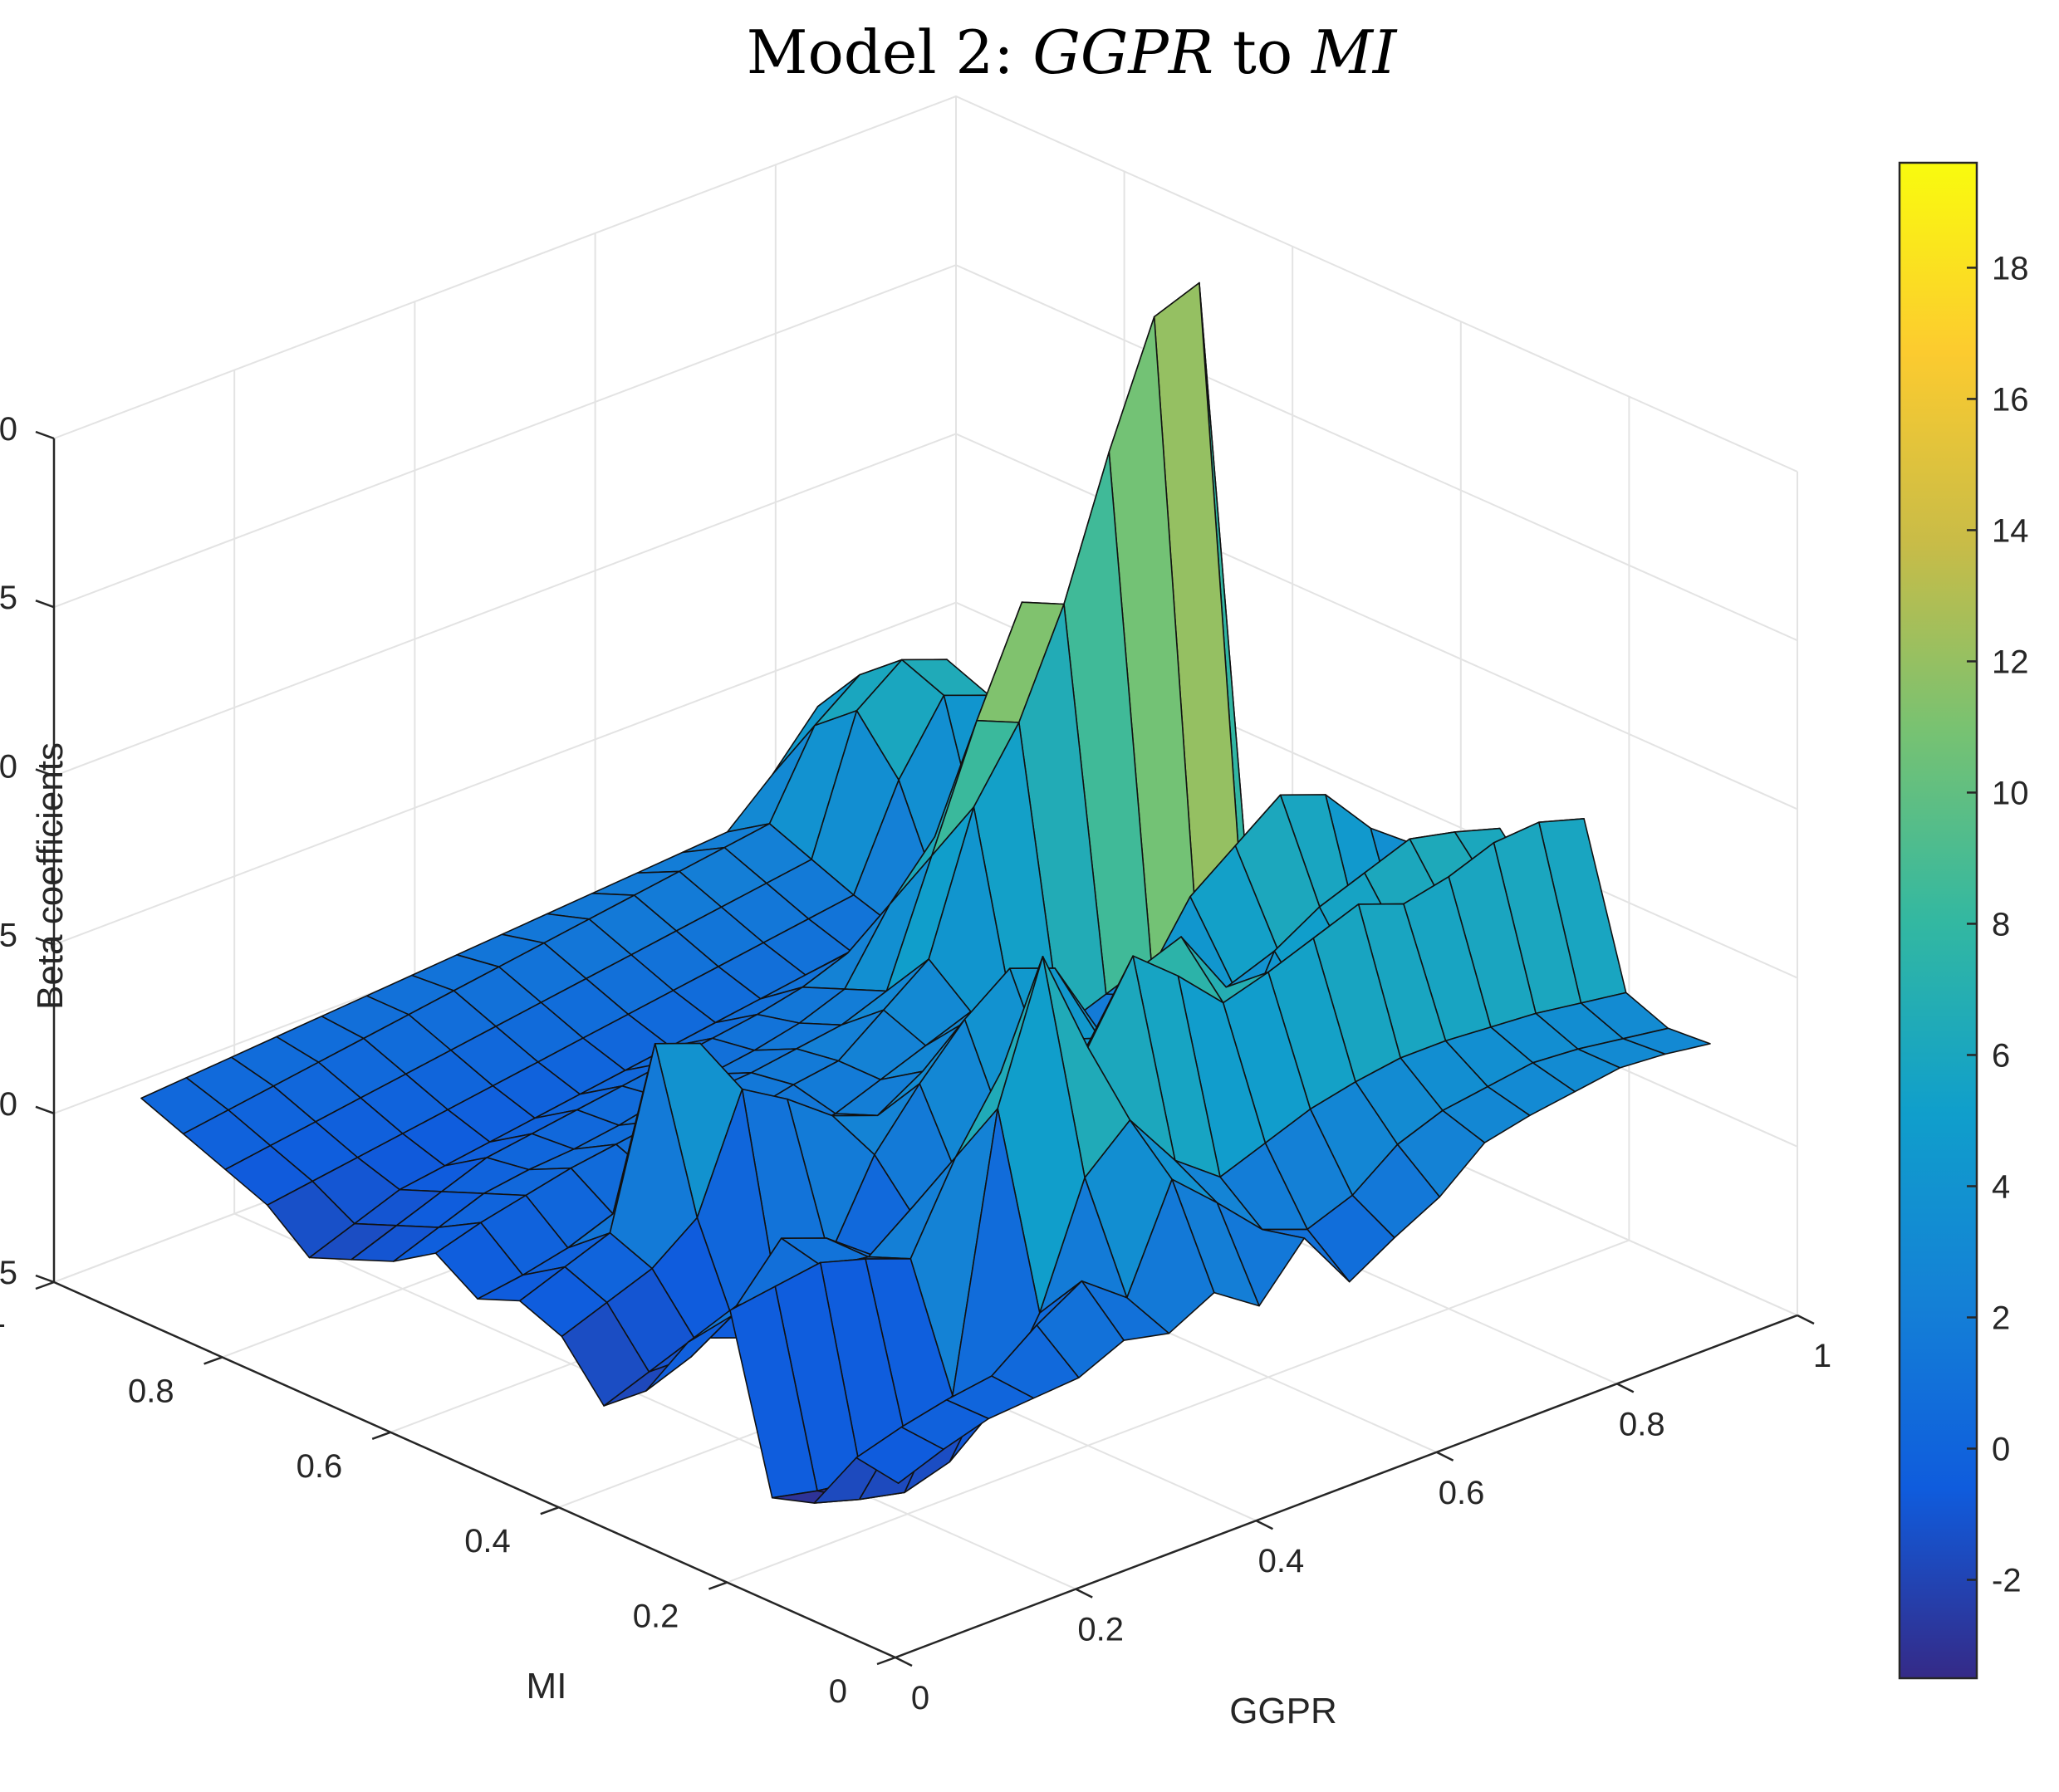 This screenshot has height=1792, width=2059. I want to click on x-tick-label: 0.4, so click(1281, 1561).